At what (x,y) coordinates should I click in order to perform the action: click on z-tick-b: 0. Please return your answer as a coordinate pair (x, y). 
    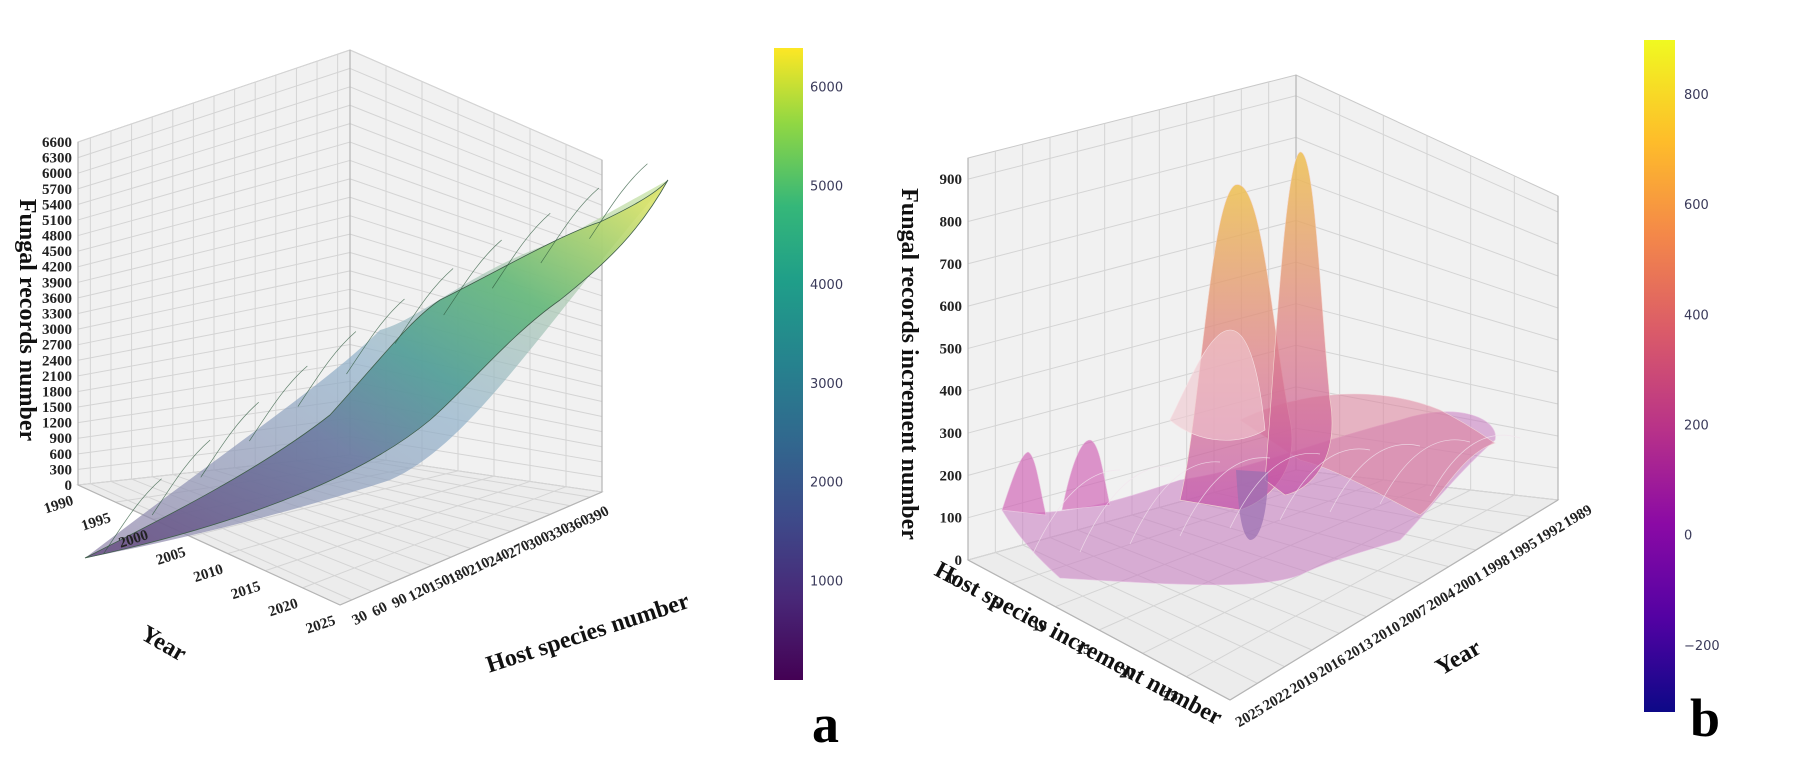
    Looking at the image, I should click on (959, 561).